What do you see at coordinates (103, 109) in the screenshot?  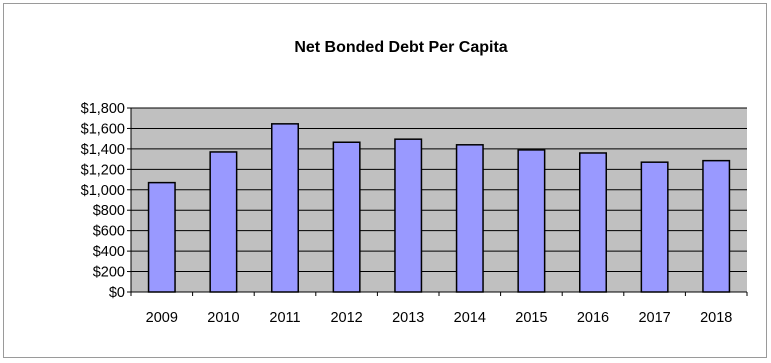 I see `y-tick-label: $1,800` at bounding box center [103, 109].